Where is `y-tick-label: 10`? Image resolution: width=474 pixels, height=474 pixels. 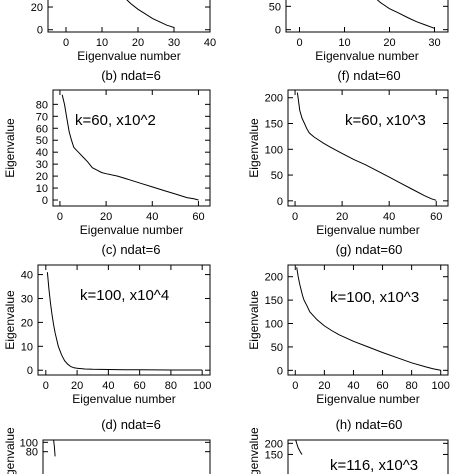 y-tick-label: 10 is located at coordinates (42, 189).